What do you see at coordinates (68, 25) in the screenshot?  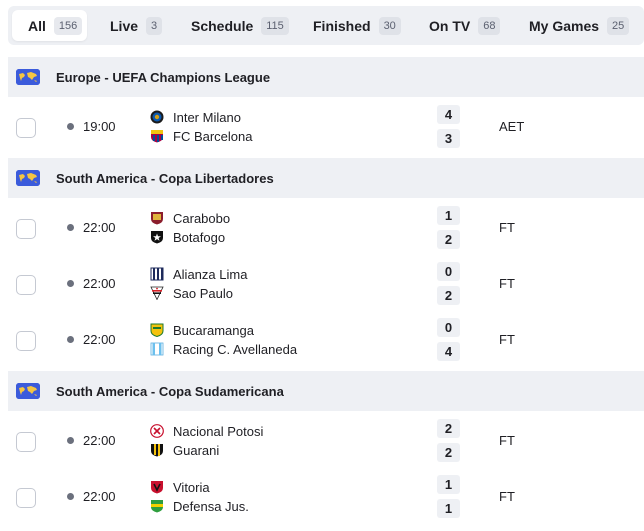 I see `tab-count-badge: 156` at bounding box center [68, 25].